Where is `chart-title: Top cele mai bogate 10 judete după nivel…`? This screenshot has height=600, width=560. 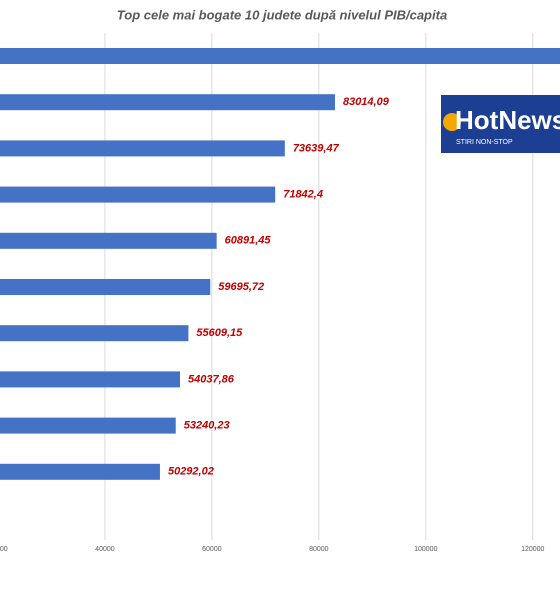
chart-title: Top cele mai bogate 10 judete după nivel… is located at coordinates (282, 14).